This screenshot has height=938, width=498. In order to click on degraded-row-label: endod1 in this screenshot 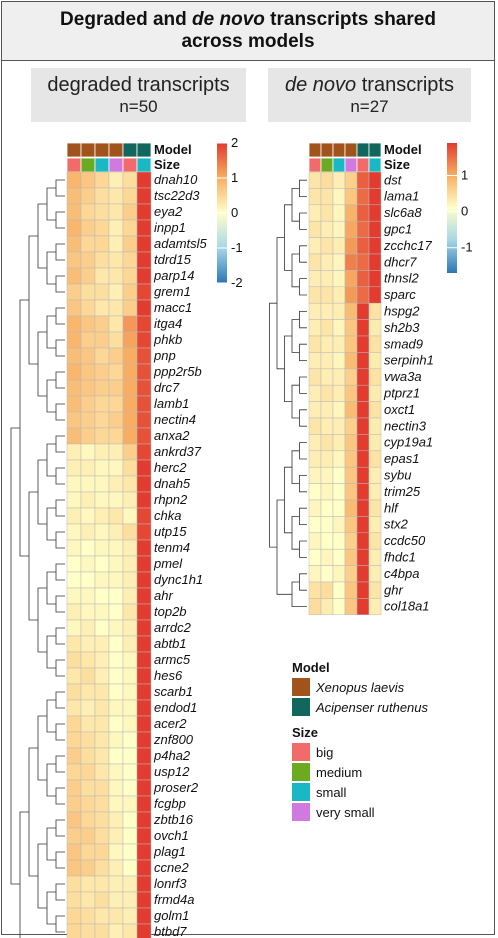, I will do `click(175, 707)`.